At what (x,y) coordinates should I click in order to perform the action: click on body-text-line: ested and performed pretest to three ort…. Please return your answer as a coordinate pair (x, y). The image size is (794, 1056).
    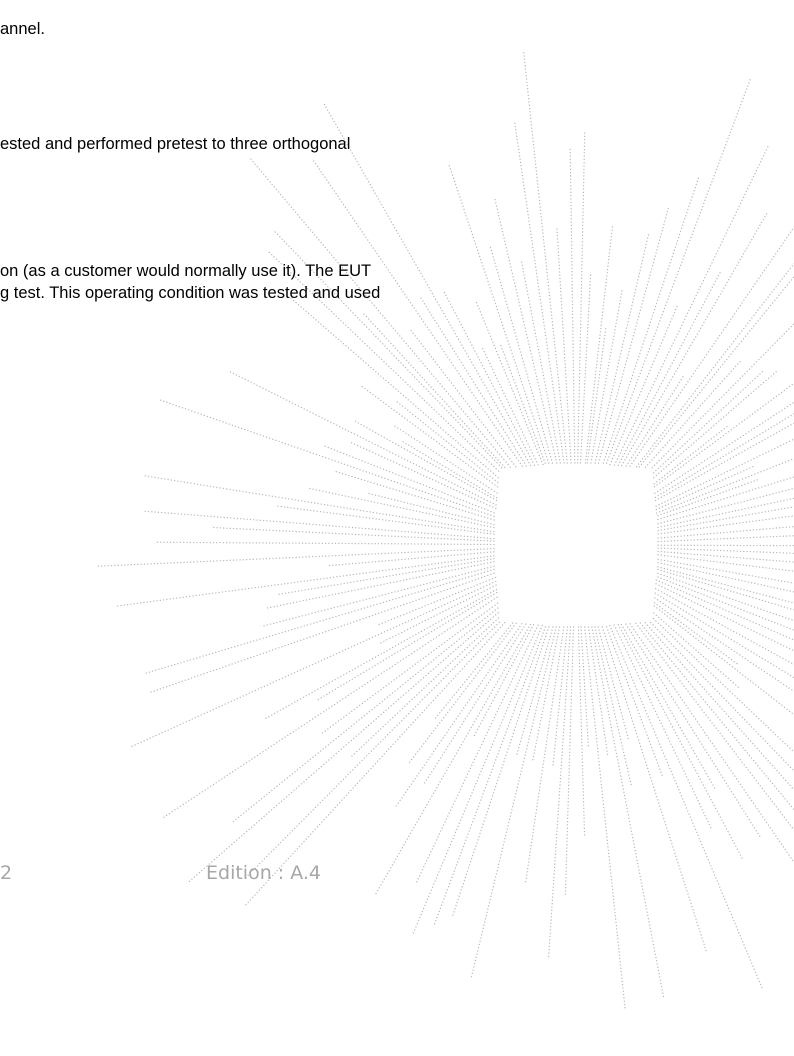
    Looking at the image, I should click on (175, 144).